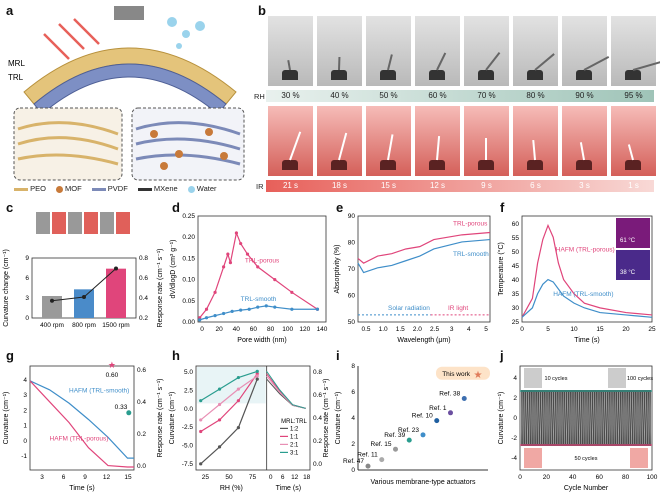 The height and width of the screenshot is (501, 660). What do you see at coordinates (259, 96) in the screenshot?
I see `rh-axis-label: RH` at bounding box center [259, 96].